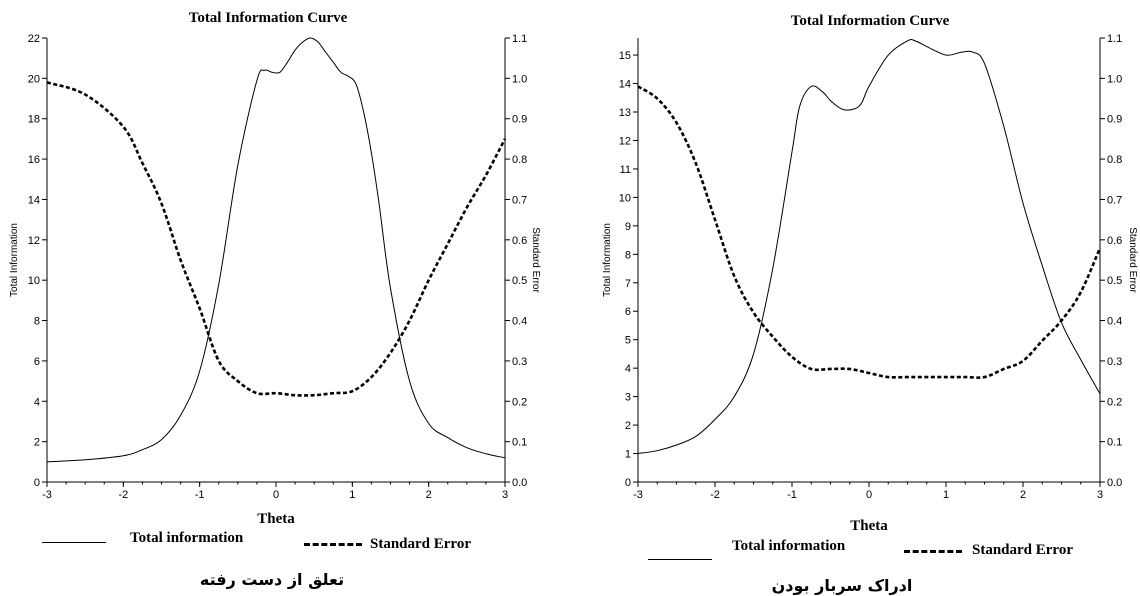 This screenshot has height=596, width=1140. Describe the element at coordinates (625, 113) in the screenshot. I see `y-tick-label: 13` at that location.